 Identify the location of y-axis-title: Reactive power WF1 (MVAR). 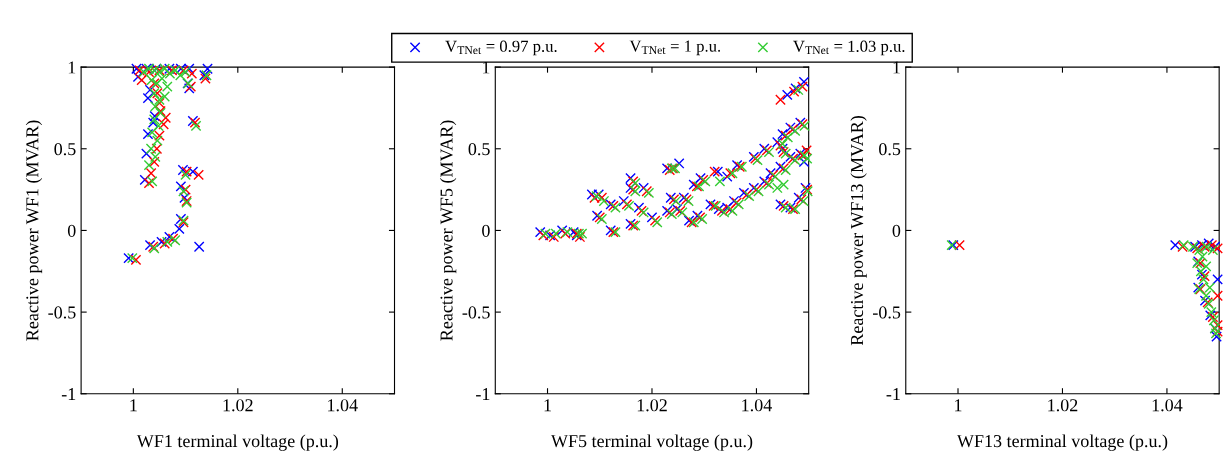
(34, 230).